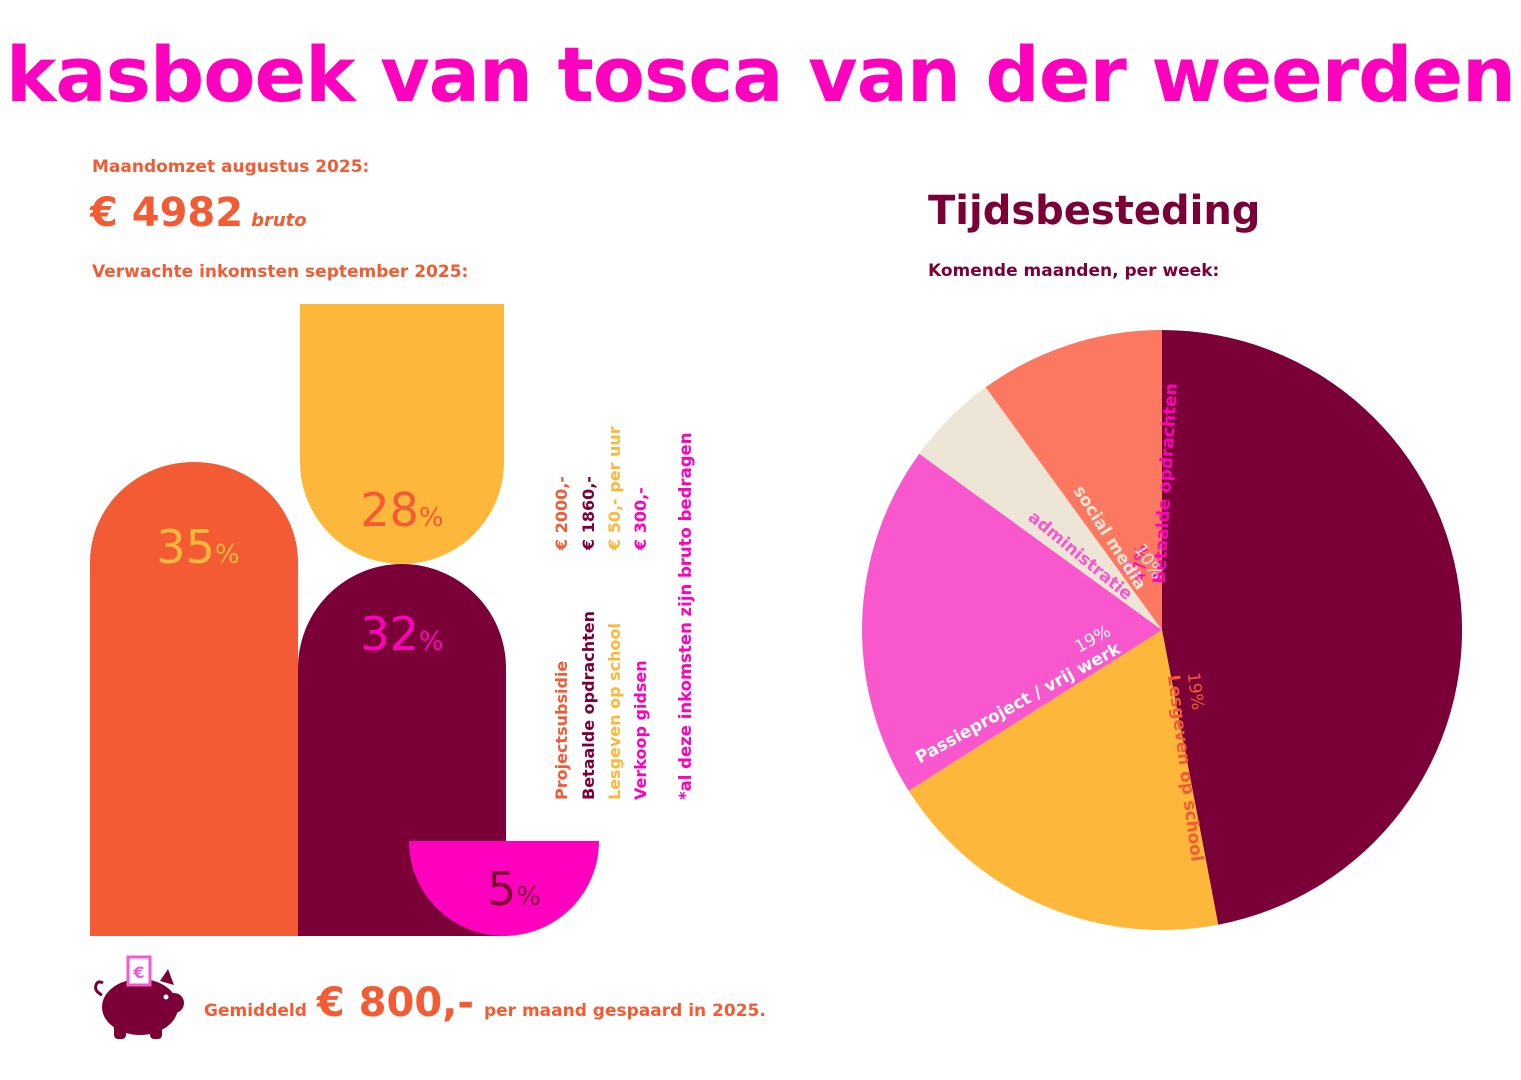  Describe the element at coordinates (624, 1011) in the screenshot. I see `savings-suffix: per maand gespaard in 2025.` at that location.